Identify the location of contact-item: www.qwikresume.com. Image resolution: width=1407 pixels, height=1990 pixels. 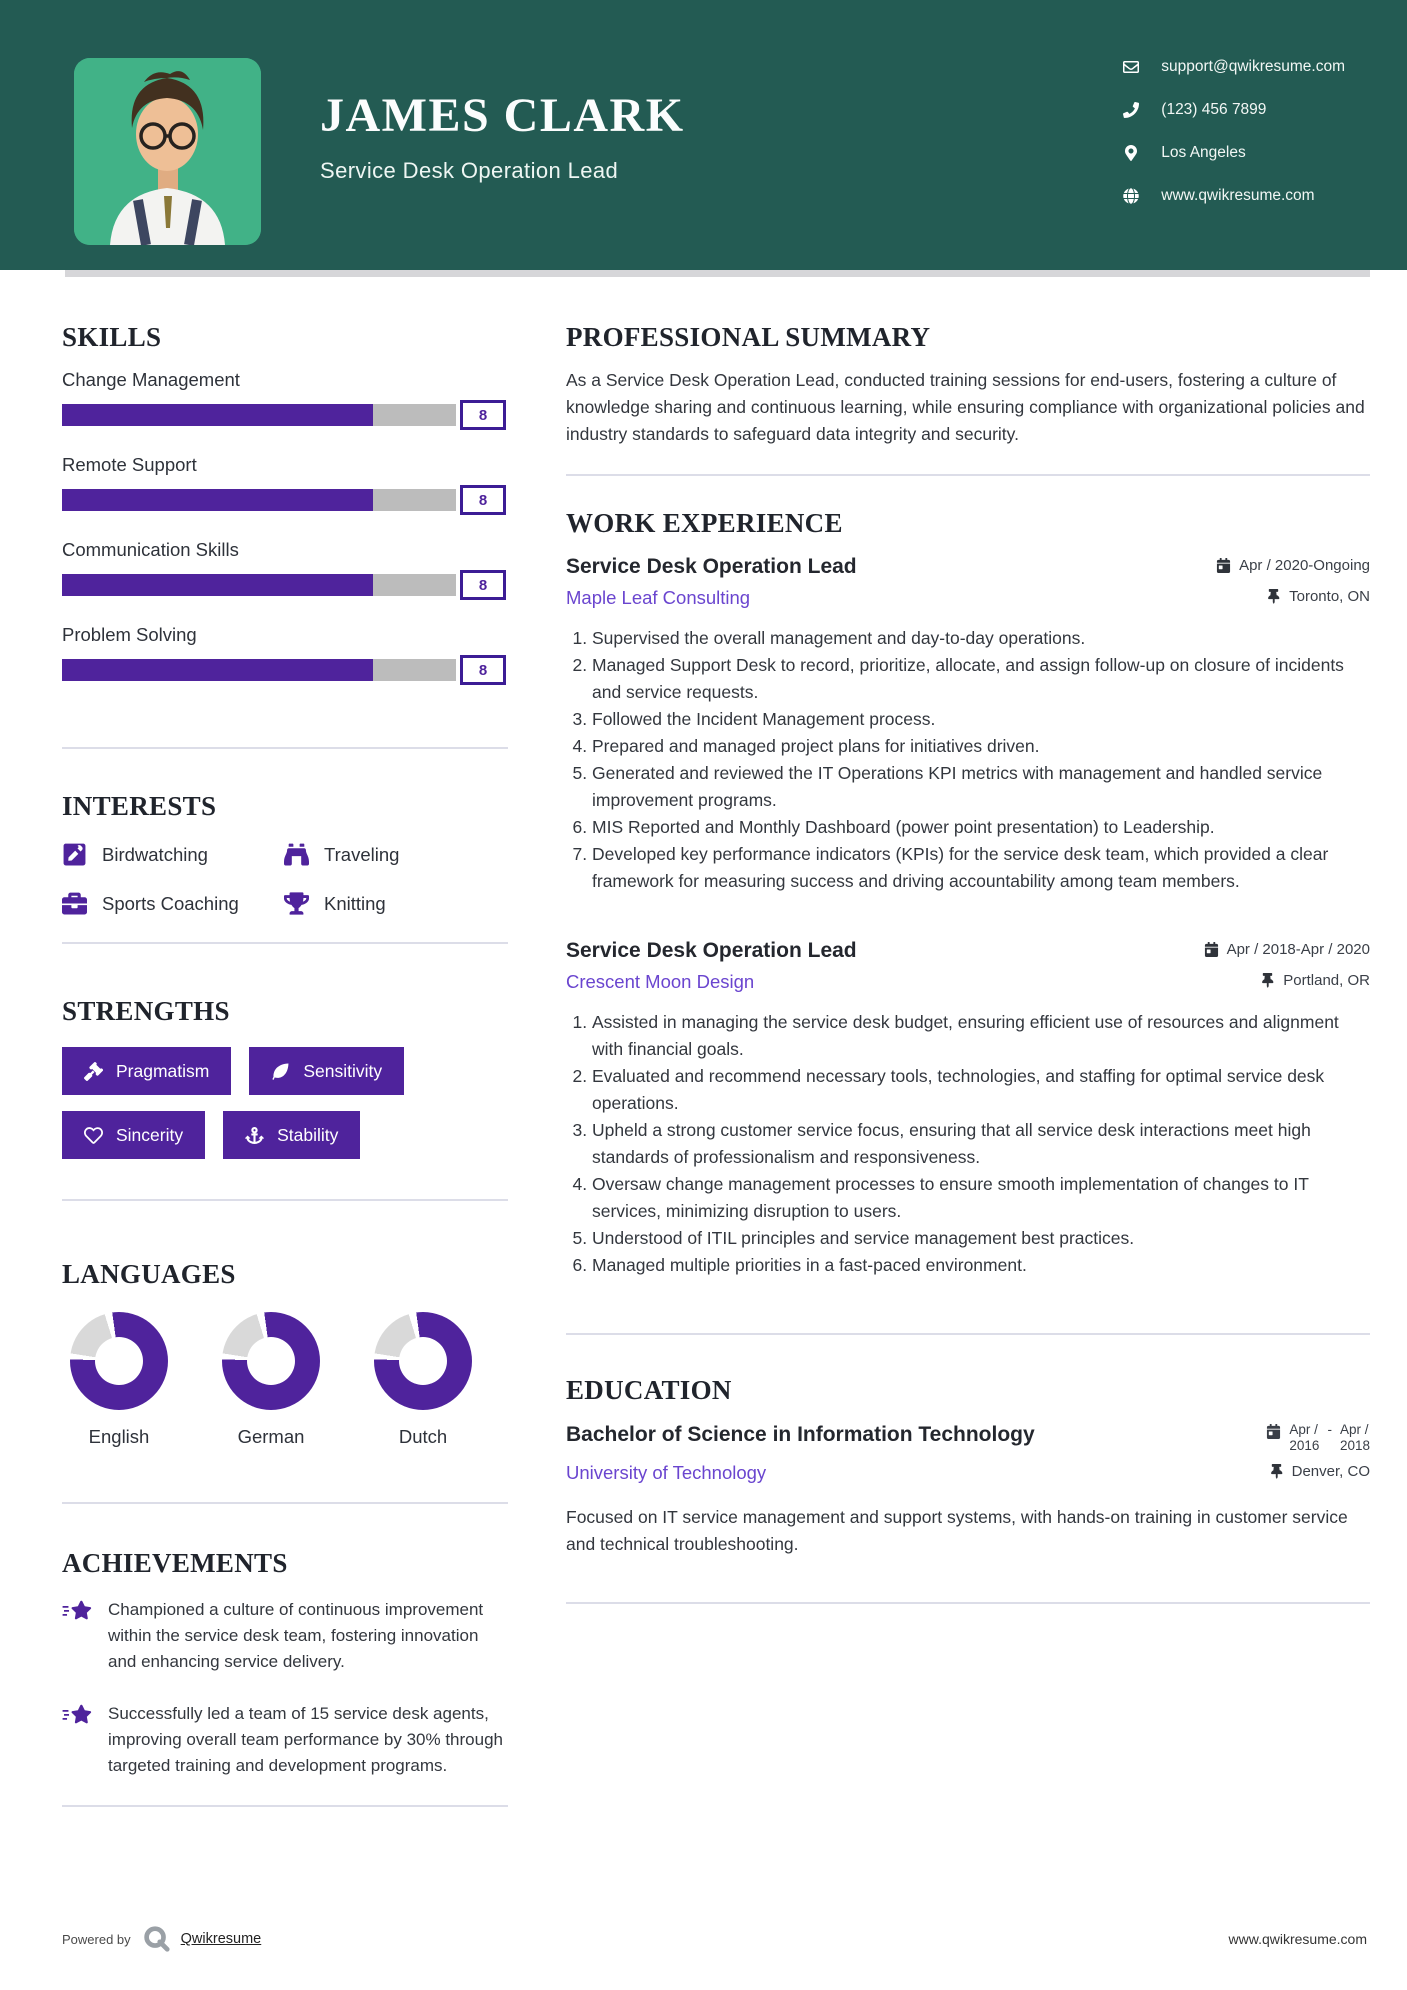
(1234, 196).